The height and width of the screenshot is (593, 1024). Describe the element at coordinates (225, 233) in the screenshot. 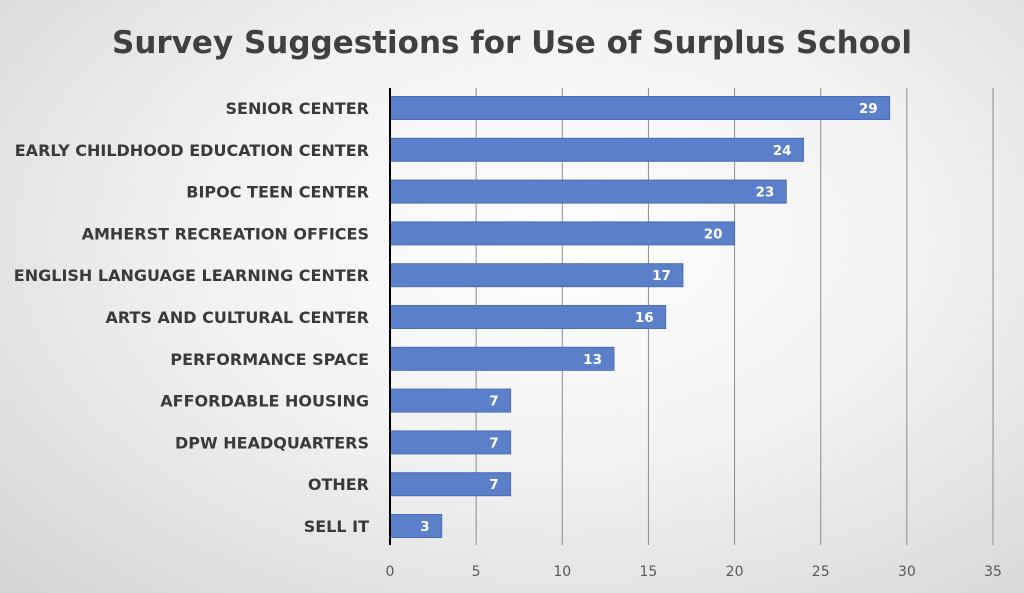

I see `category-label-3: AMHERST RECREATION OFFICES` at that location.